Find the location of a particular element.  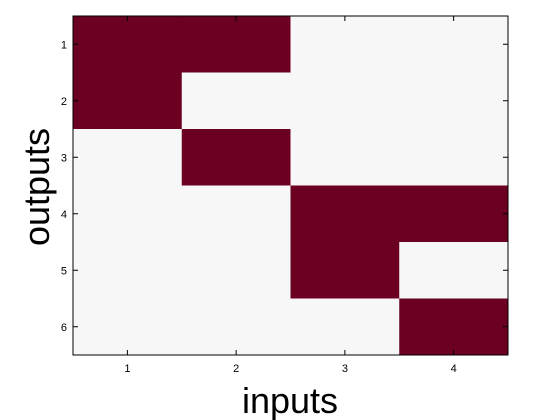

heatmap-cell-r6-c3 is located at coordinates (345, 327).